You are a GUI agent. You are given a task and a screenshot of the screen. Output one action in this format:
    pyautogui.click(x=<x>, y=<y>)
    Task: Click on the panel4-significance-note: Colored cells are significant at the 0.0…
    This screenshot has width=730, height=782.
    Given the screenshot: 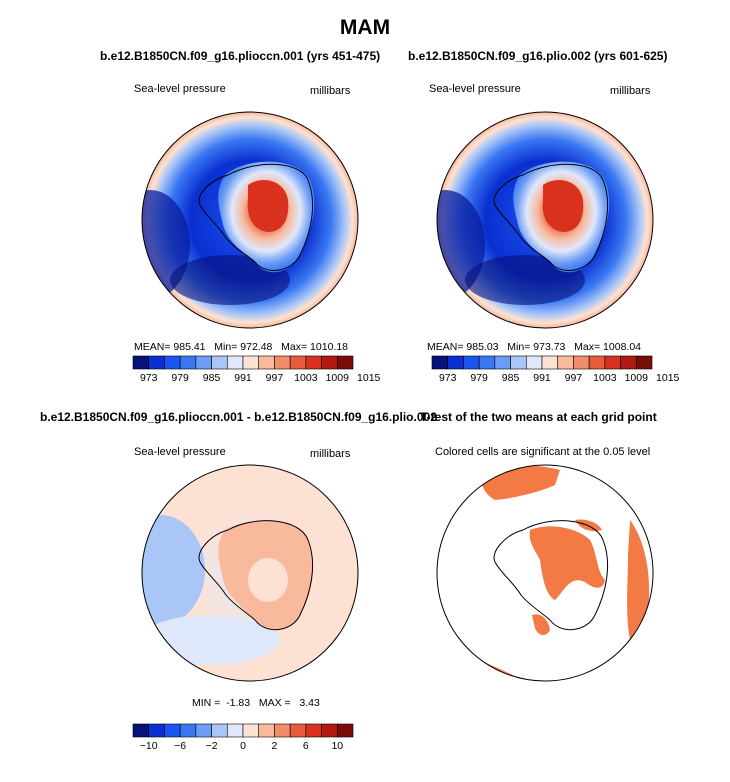 What is the action you would take?
    pyautogui.click(x=543, y=452)
    